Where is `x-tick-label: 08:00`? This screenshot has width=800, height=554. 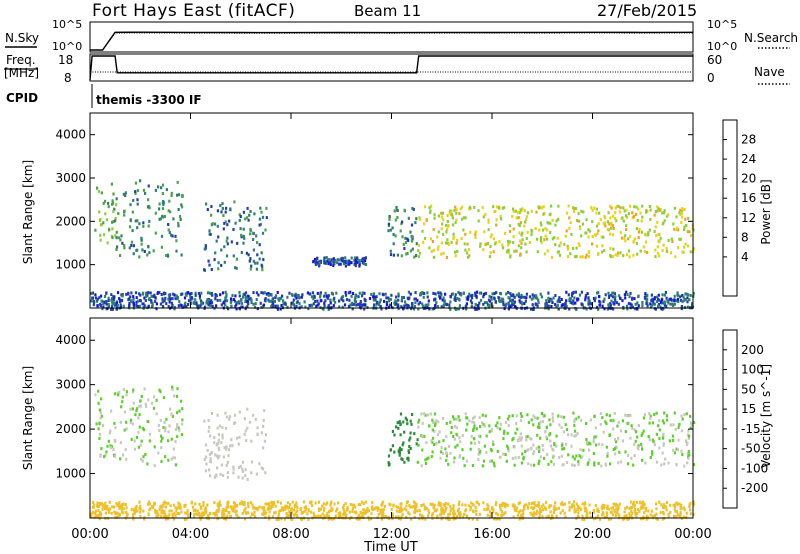 x-tick-label: 08:00 is located at coordinates (290, 534).